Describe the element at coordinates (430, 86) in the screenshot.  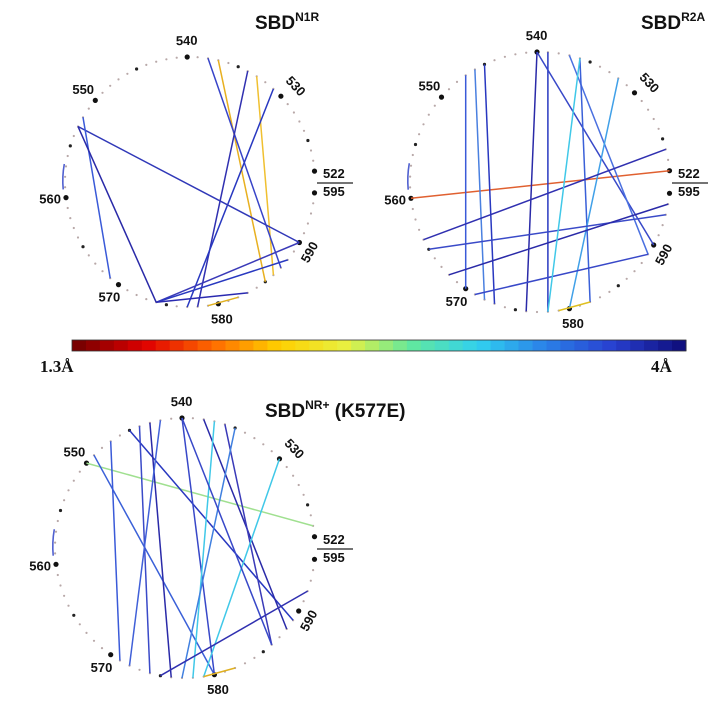
I see `residue-label-550: 550` at that location.